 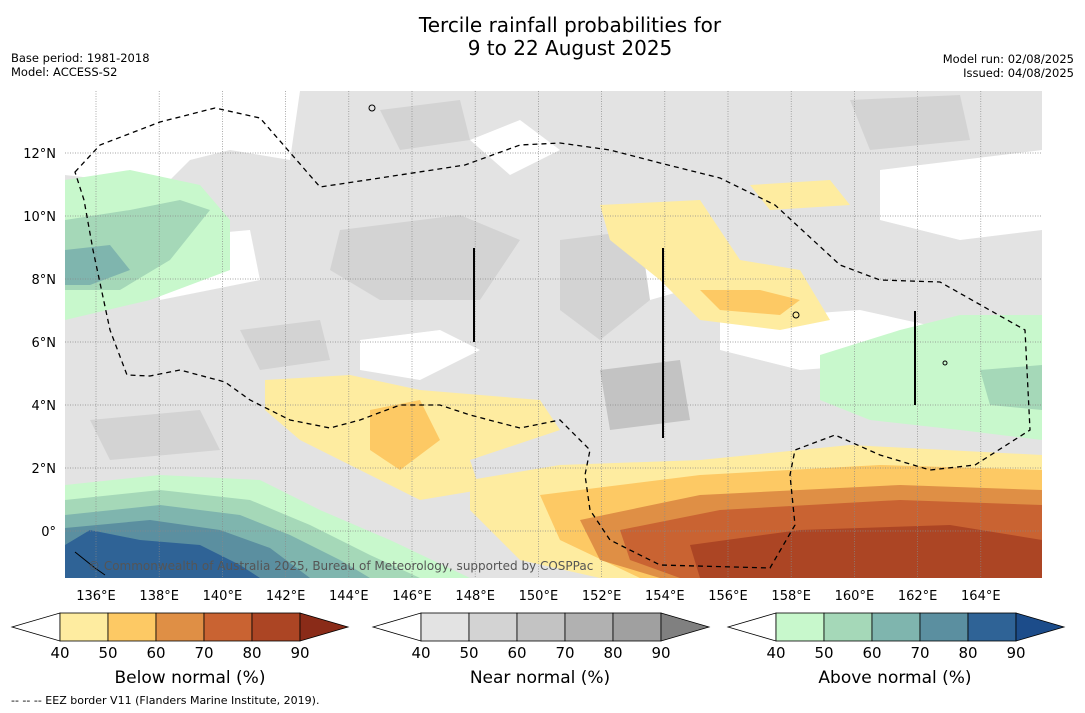 What do you see at coordinates (349, 596) in the screenshot?
I see `longitude-tick-label: 144°E` at bounding box center [349, 596].